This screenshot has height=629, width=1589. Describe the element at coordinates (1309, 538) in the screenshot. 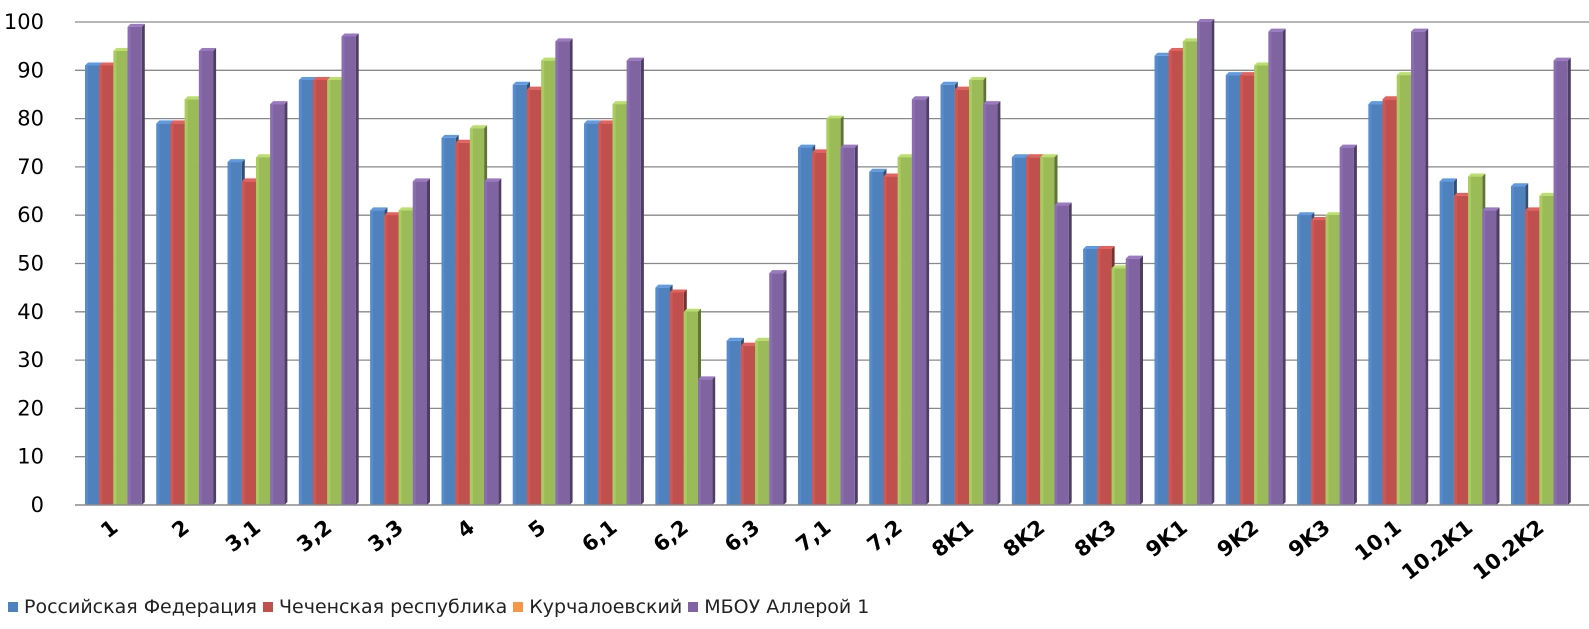

I see `x-tick-label: 9K3` at that location.